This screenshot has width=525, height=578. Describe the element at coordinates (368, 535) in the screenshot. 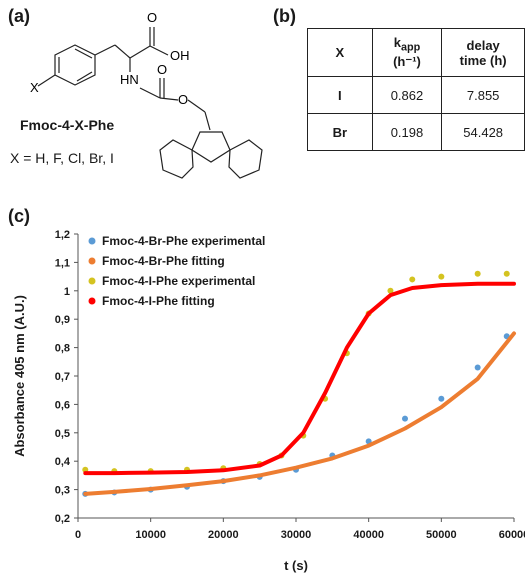

I see `x-tick-label: 40000` at that location.